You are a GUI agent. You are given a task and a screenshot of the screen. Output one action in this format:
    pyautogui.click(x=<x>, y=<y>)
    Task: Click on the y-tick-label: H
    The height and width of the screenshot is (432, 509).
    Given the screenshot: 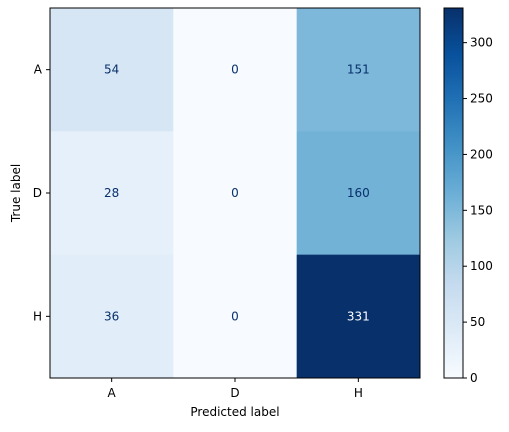 What is the action you would take?
    pyautogui.click(x=37, y=316)
    